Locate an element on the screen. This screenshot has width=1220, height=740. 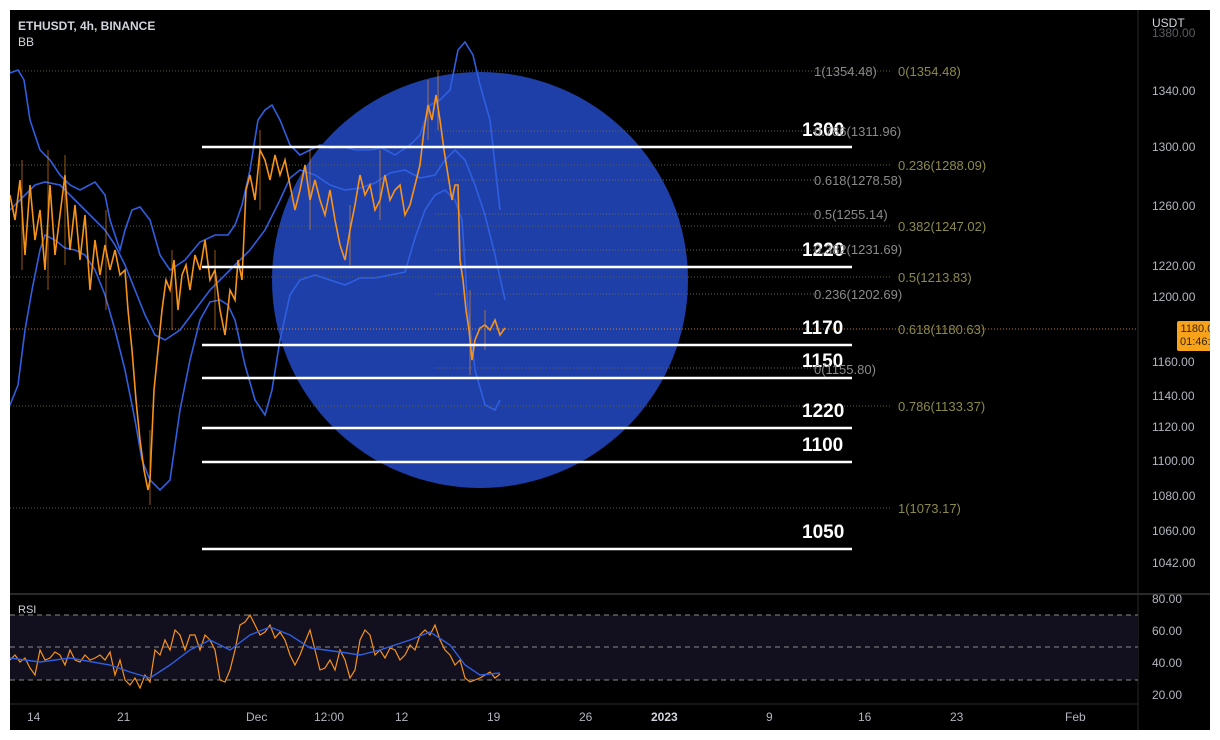
rsi-line is located at coordinates (255, 651).